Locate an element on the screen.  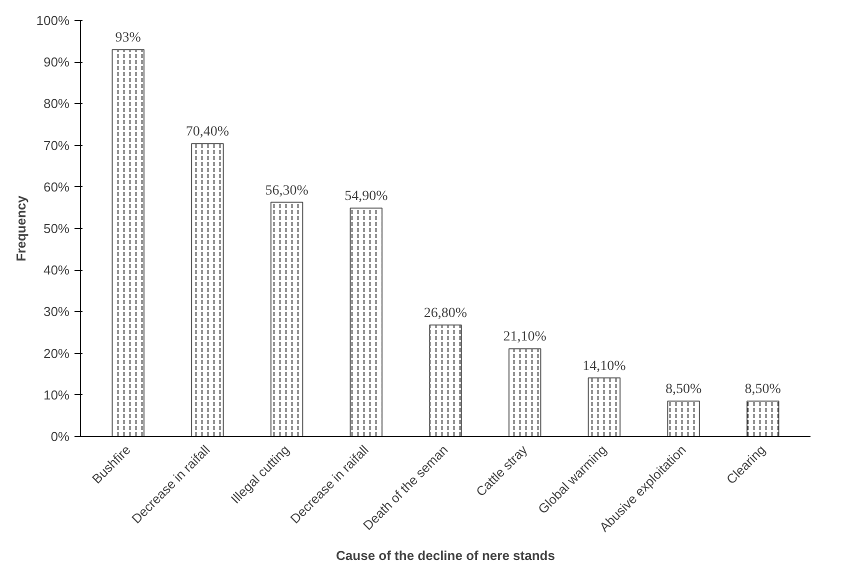
data-label: 26,80% is located at coordinates (446, 314).